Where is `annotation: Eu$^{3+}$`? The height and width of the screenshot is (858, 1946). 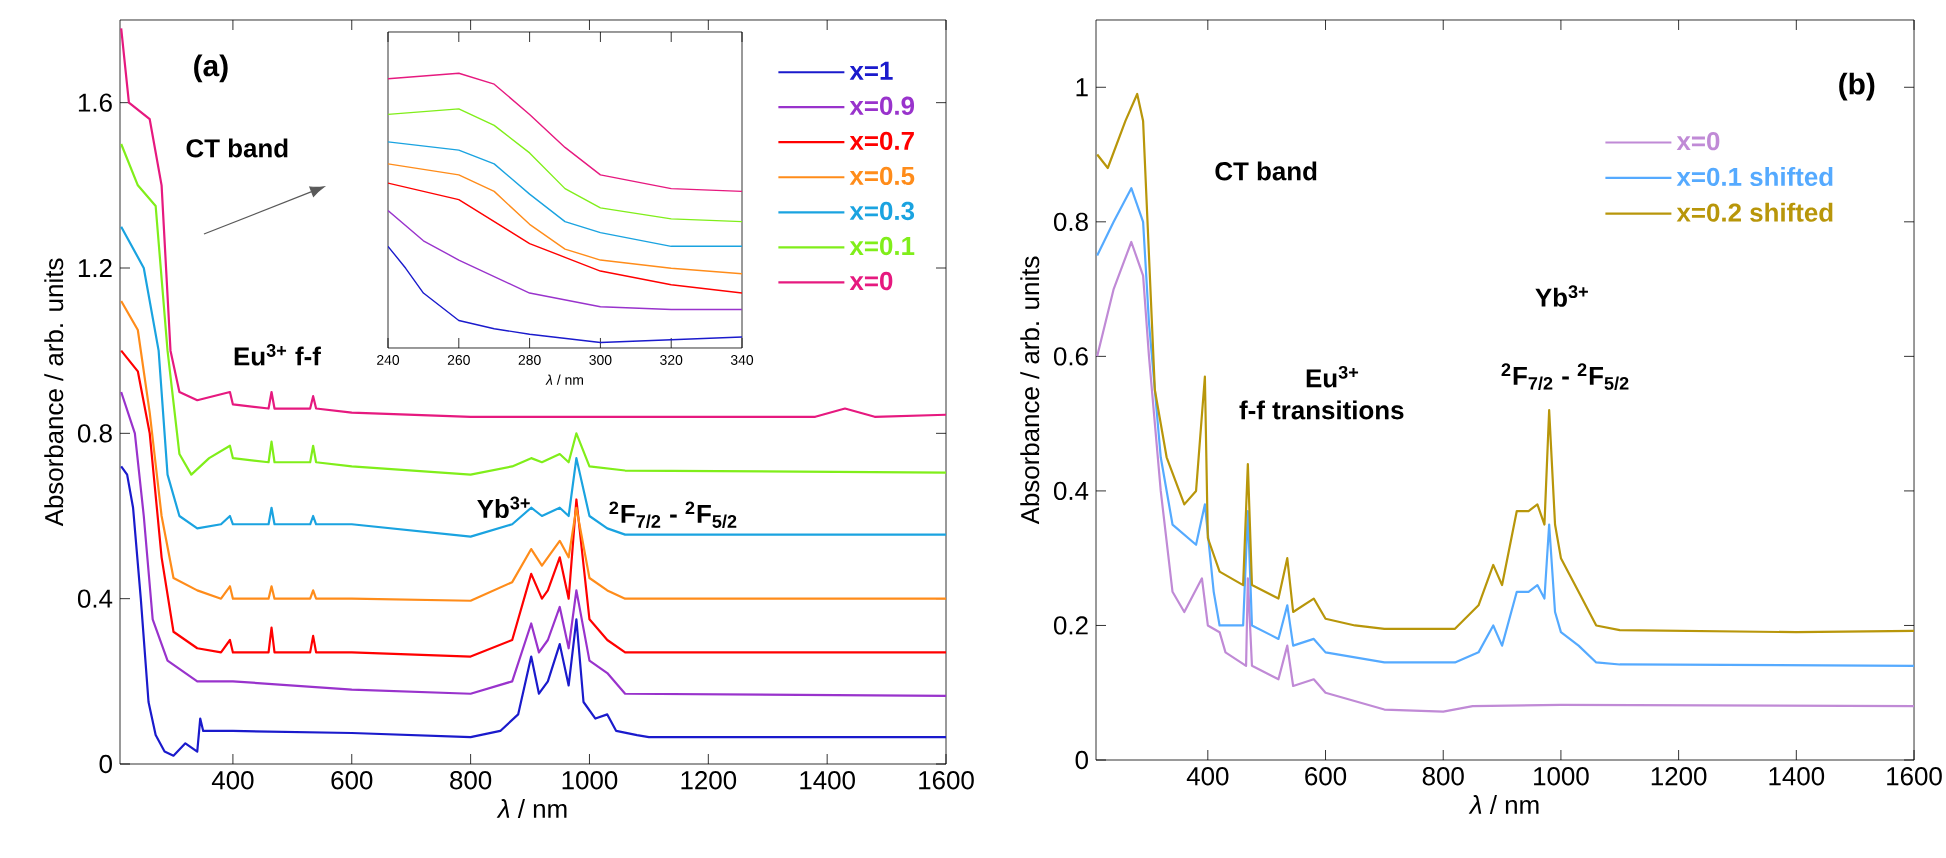 annotation: Eu$^{3+}$ is located at coordinates (1332, 376).